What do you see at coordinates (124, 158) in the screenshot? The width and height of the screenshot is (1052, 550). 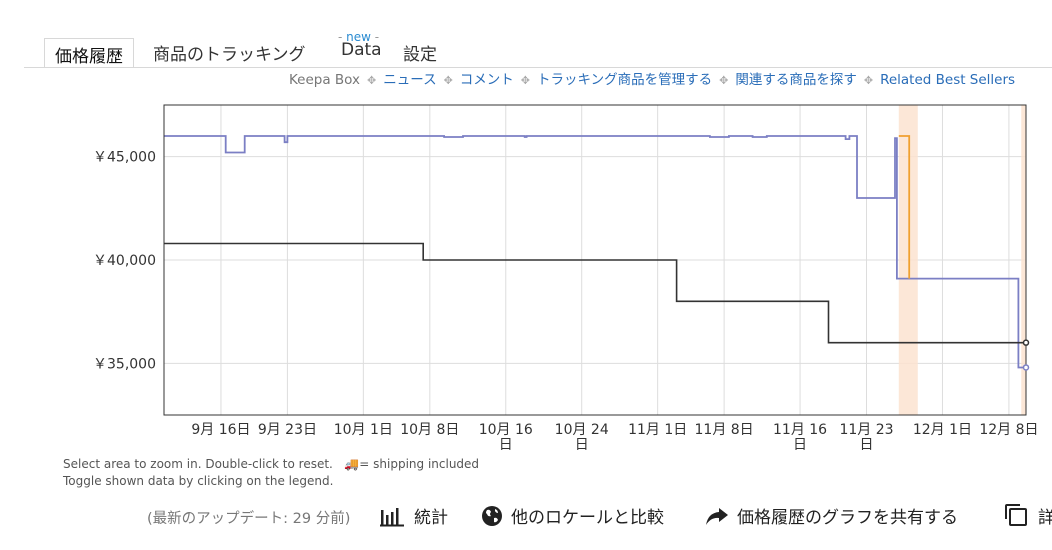 I see `y-tick-label: ￥45,000` at bounding box center [124, 158].